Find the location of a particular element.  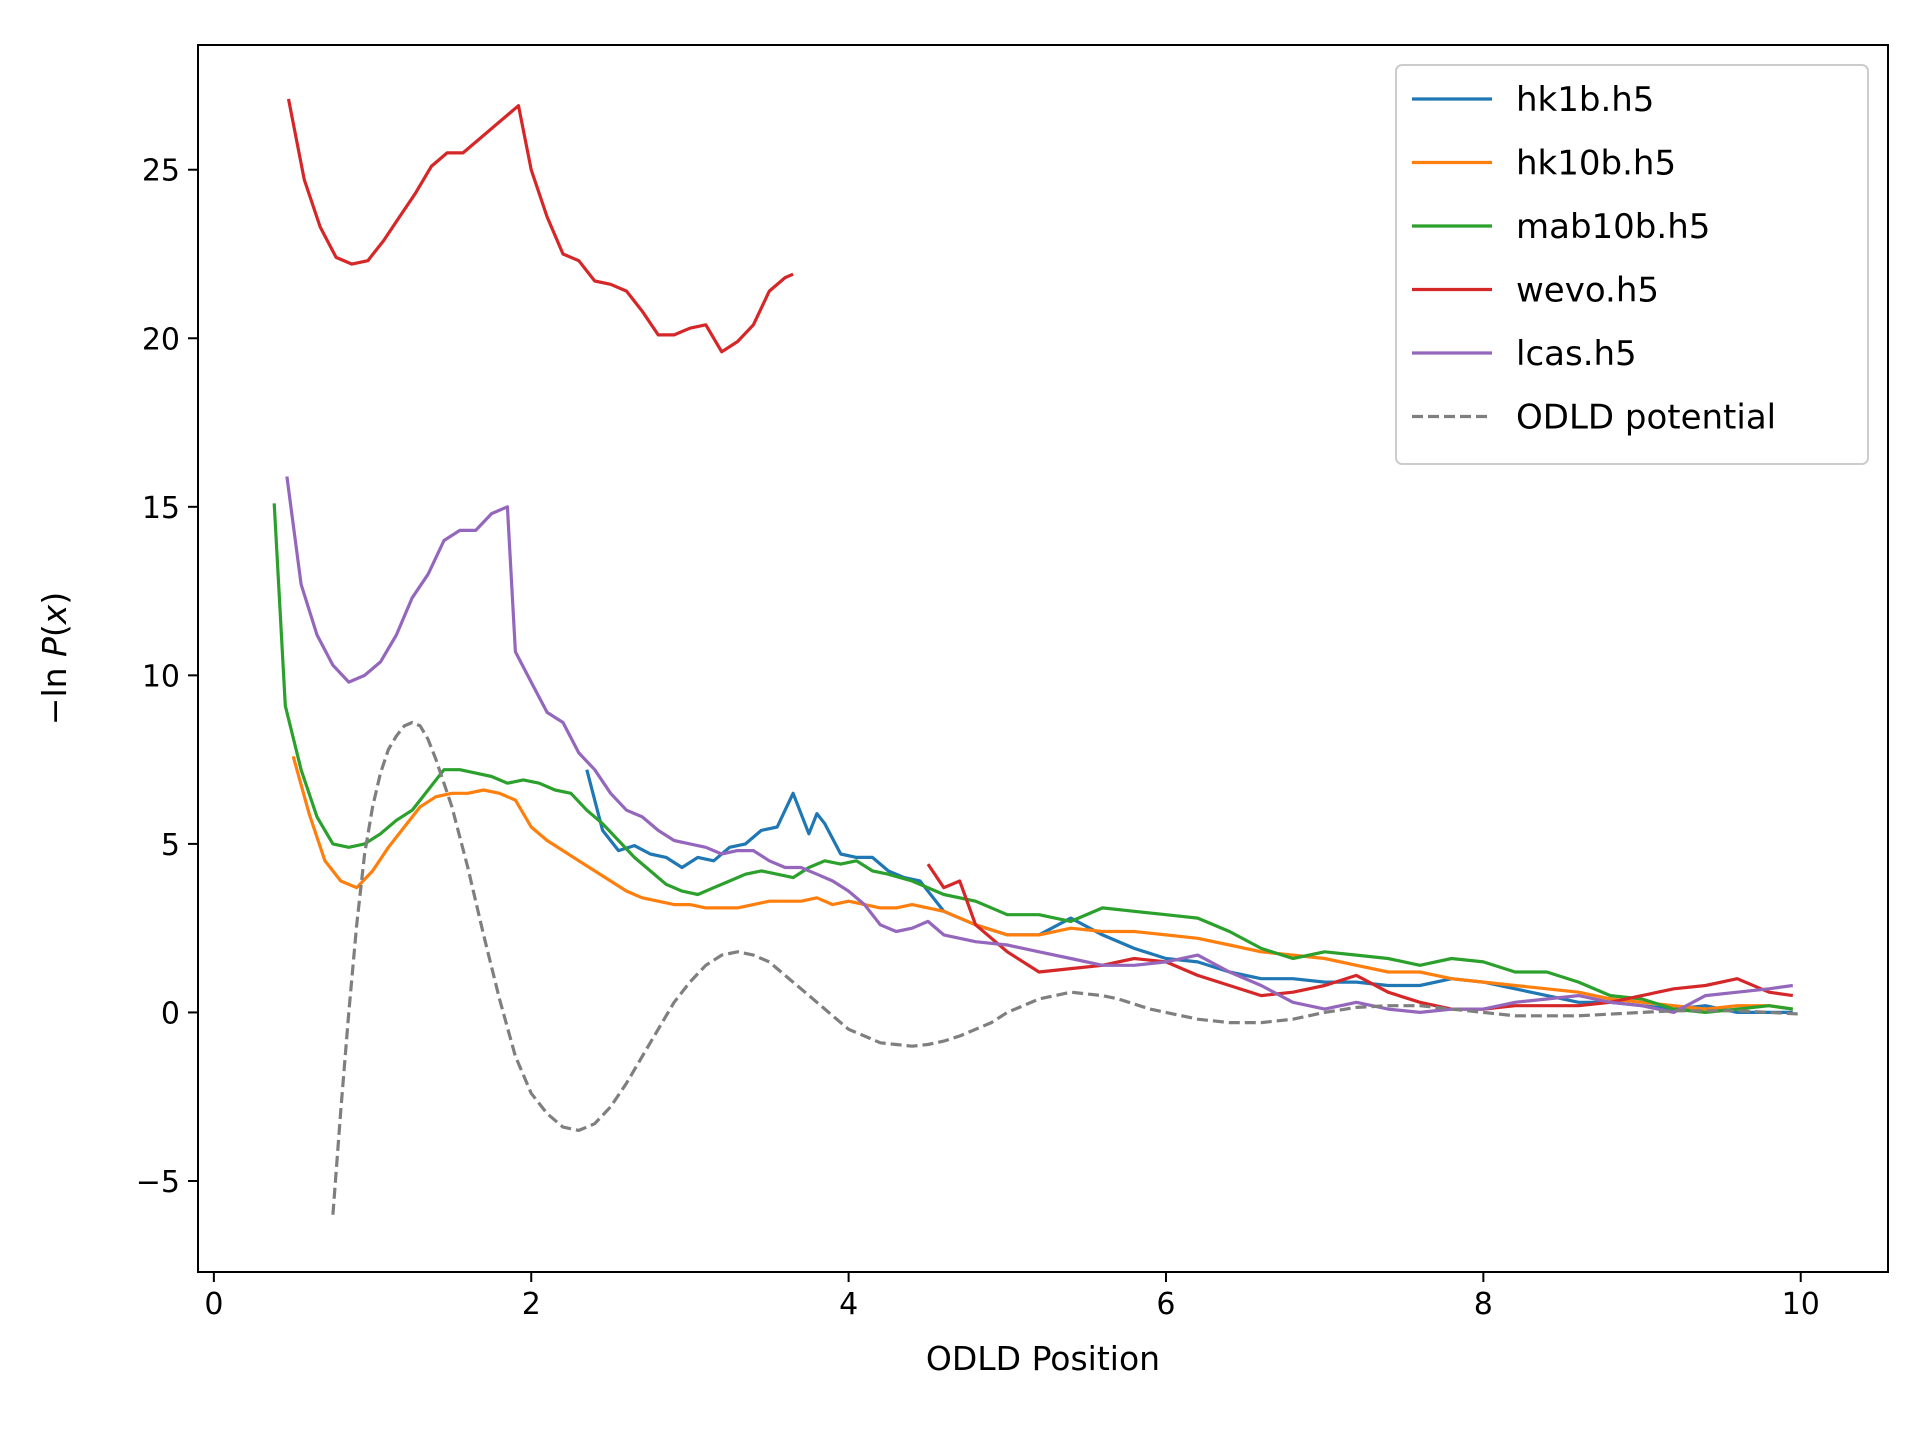

legend-label-wevo-h5: wevo.h5 is located at coordinates (1587, 291).